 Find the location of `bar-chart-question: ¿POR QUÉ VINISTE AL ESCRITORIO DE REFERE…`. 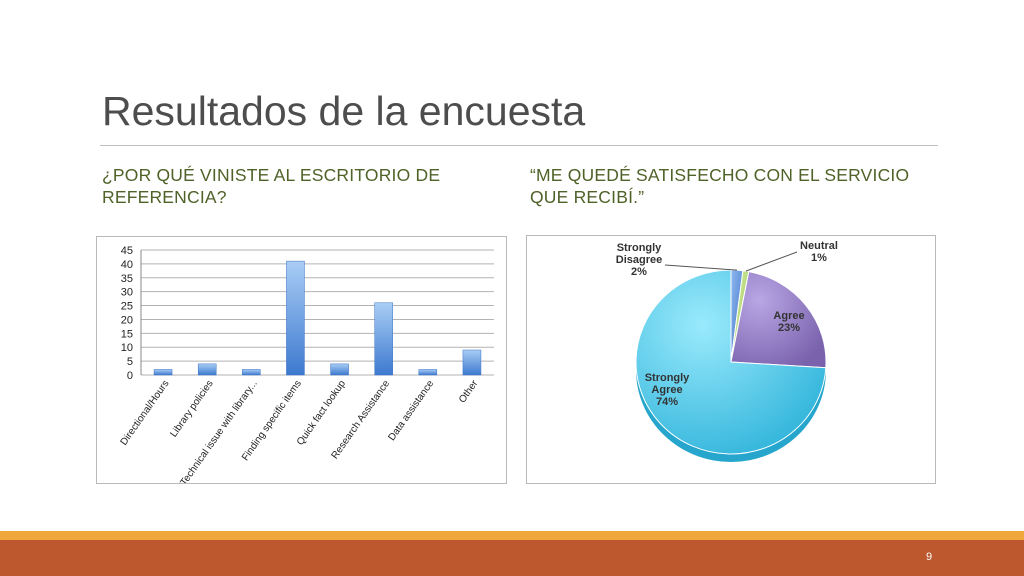

bar-chart-question: ¿POR QUÉ VINISTE AL ESCRITORIO DE REFERE… is located at coordinates (271, 186).